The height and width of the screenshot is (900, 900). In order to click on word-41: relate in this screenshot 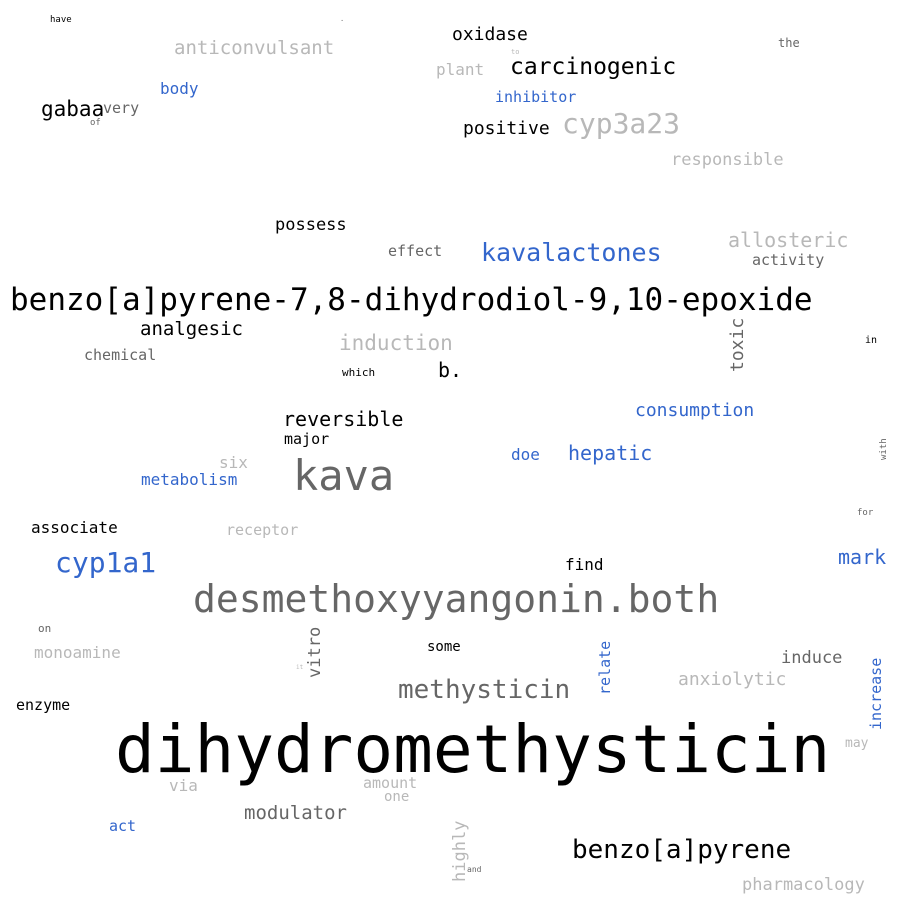, I will do `click(605, 668)`.